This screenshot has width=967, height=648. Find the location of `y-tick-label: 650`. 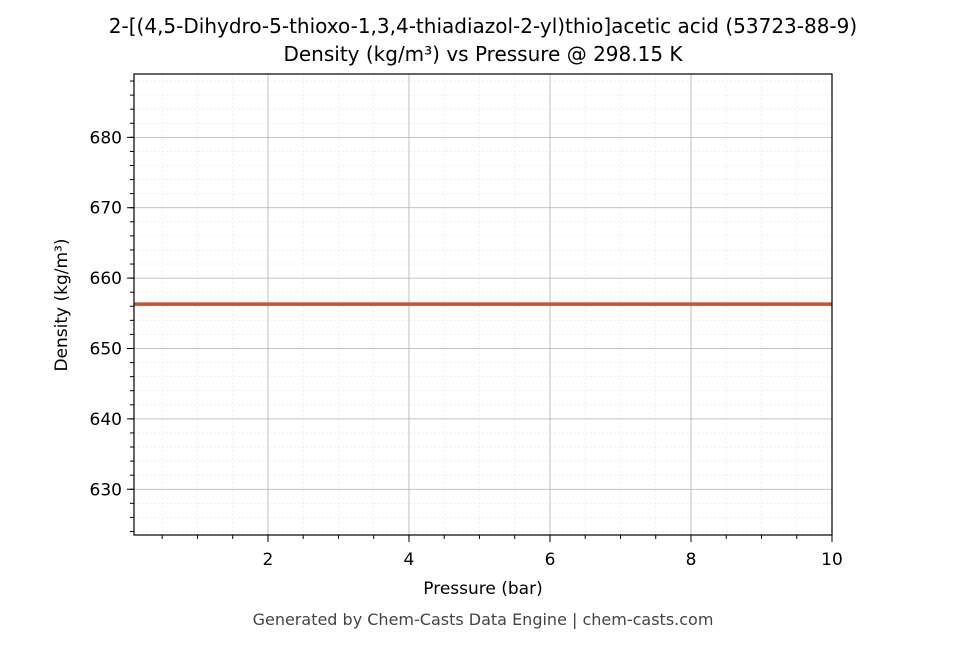

y-tick-label: 650 is located at coordinates (106, 349).